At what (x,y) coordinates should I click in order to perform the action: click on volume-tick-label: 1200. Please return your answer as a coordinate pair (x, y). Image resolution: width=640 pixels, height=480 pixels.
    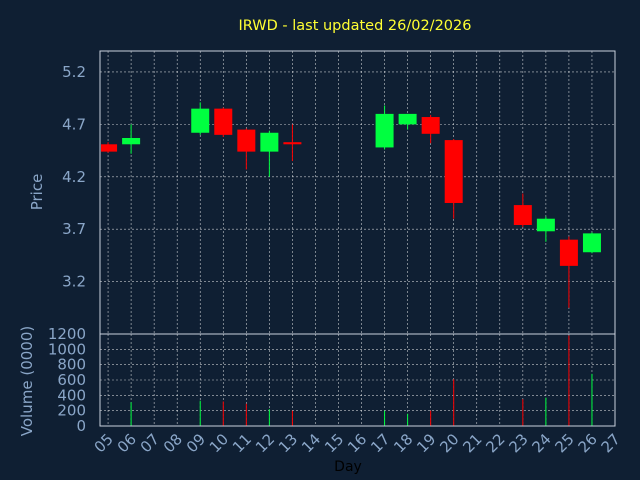
    Looking at the image, I should click on (67, 334).